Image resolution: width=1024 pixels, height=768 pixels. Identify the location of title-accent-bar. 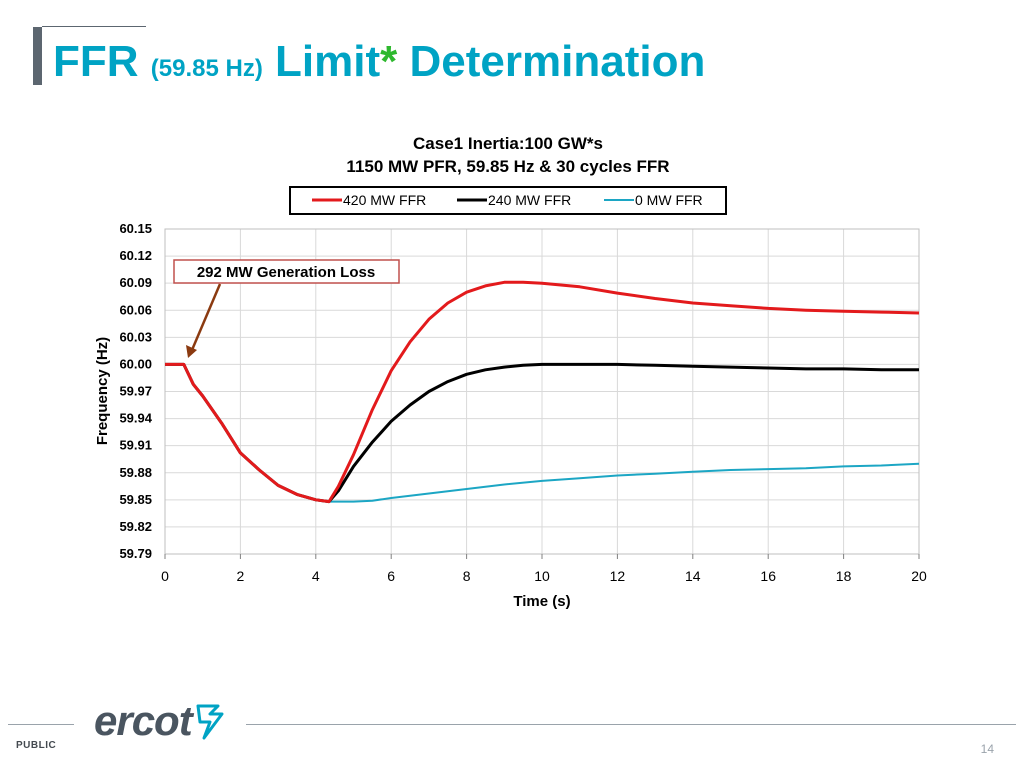
(37, 56).